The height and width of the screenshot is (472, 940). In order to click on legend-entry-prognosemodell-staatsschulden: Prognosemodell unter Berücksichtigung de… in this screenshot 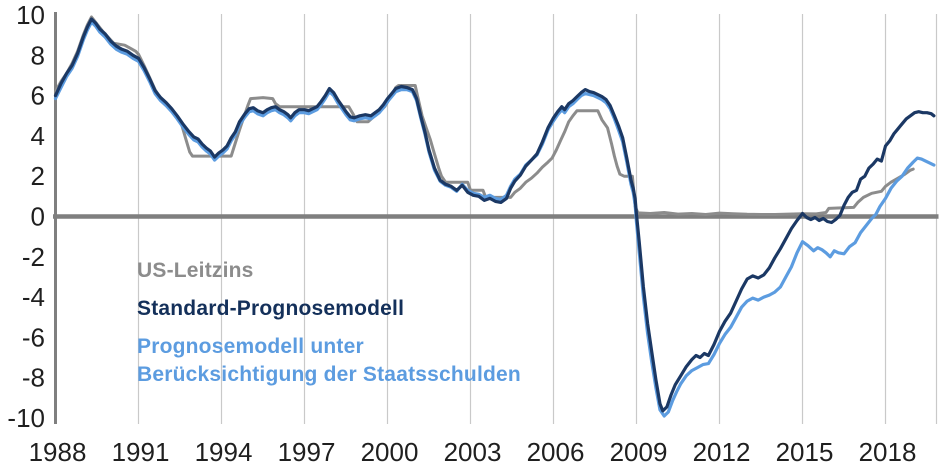, I will do `click(329, 361)`.